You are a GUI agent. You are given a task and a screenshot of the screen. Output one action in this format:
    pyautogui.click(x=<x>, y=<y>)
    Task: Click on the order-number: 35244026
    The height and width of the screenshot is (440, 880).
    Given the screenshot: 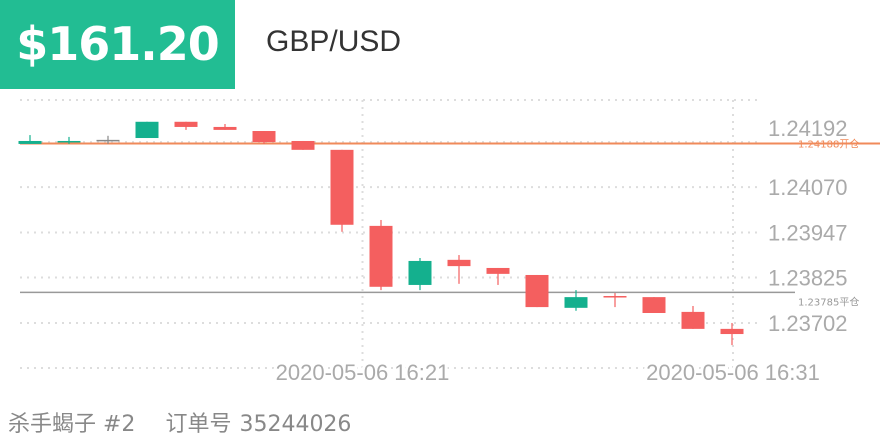 What is the action you would take?
    pyautogui.click(x=295, y=424)
    